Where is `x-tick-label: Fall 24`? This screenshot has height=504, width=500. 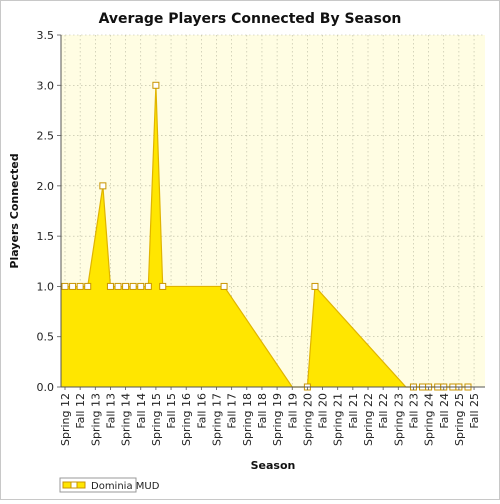 x-tick-label: Fall 24 is located at coordinates (444, 411).